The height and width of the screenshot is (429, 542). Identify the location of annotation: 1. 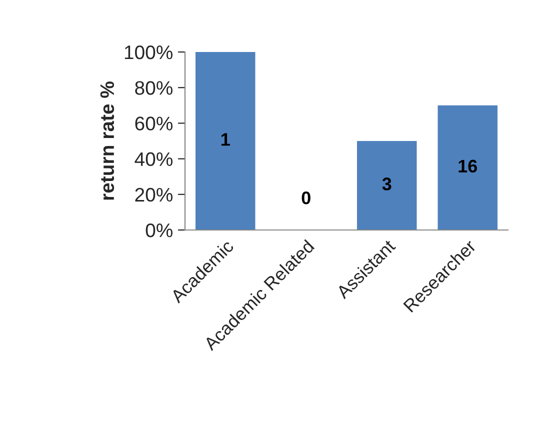
(225, 139).